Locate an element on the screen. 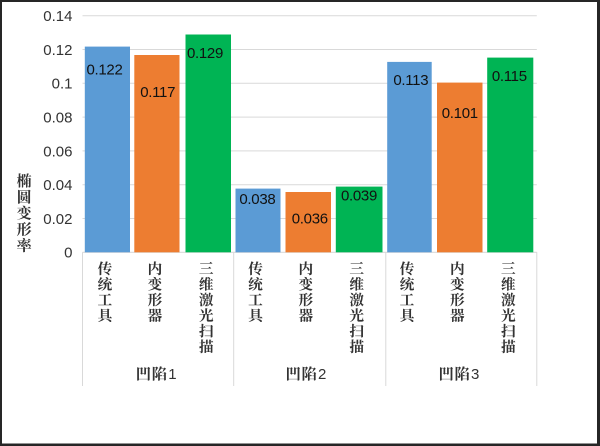 This screenshot has height=446, width=600. svg-text: 0.113 is located at coordinates (410, 80).